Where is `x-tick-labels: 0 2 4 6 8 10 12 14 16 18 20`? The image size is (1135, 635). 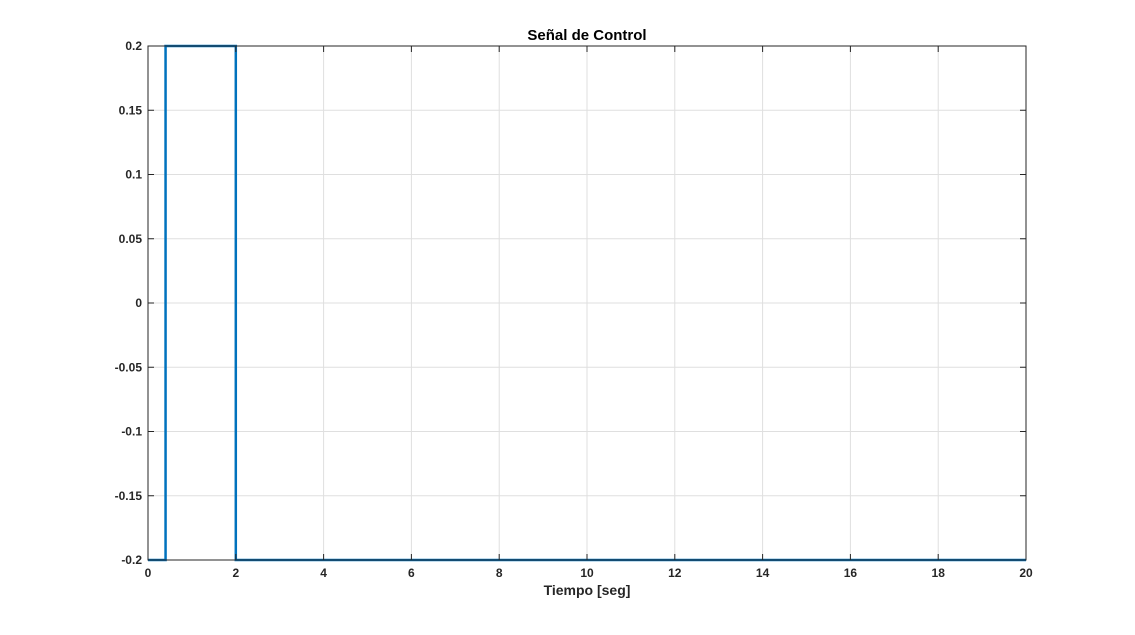 x-tick-labels: 0 2 4 6 8 10 12 14 16 18 20 is located at coordinates (589, 573).